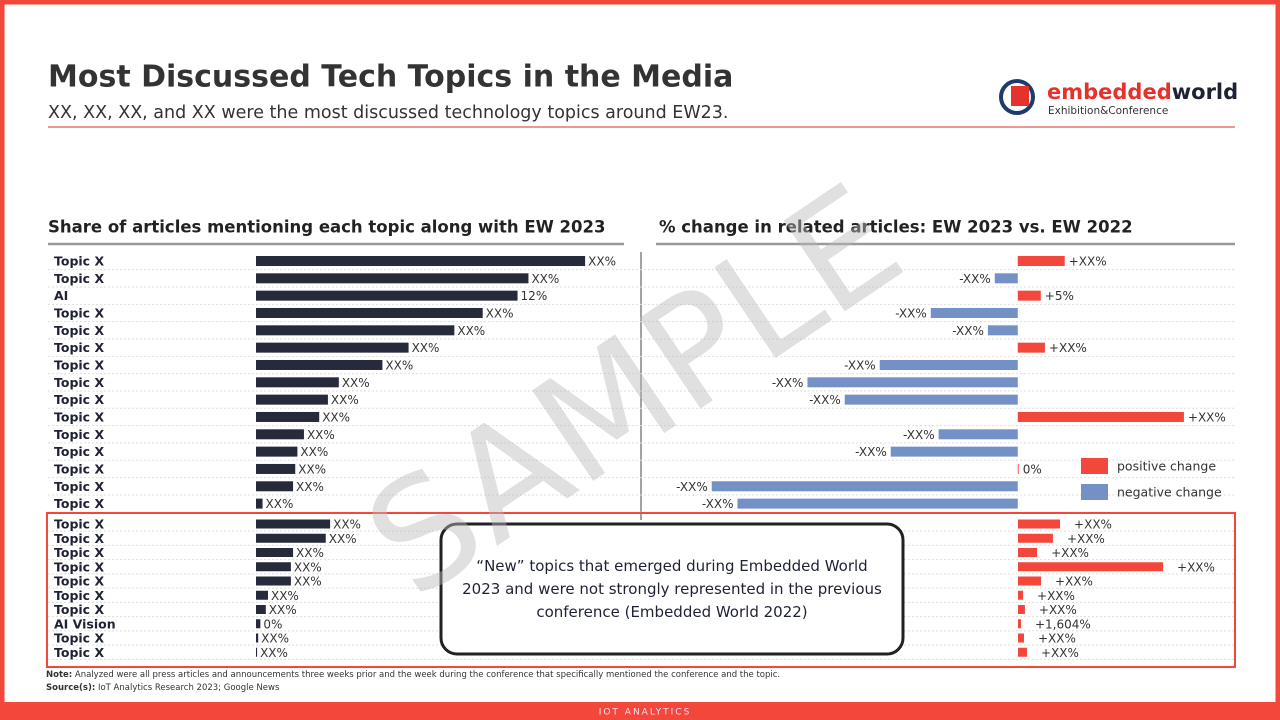  I want to click on category-label: AI Vision, so click(85, 623).